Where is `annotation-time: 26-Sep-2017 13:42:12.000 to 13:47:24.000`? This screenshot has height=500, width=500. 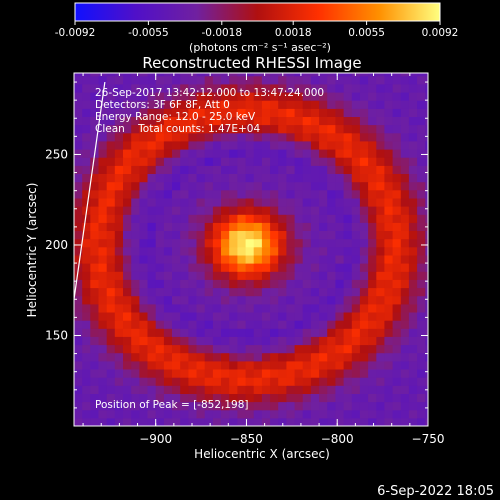
annotation-time: 26-Sep-2017 13:42:12.000 to 13:47:24.000 is located at coordinates (209, 93).